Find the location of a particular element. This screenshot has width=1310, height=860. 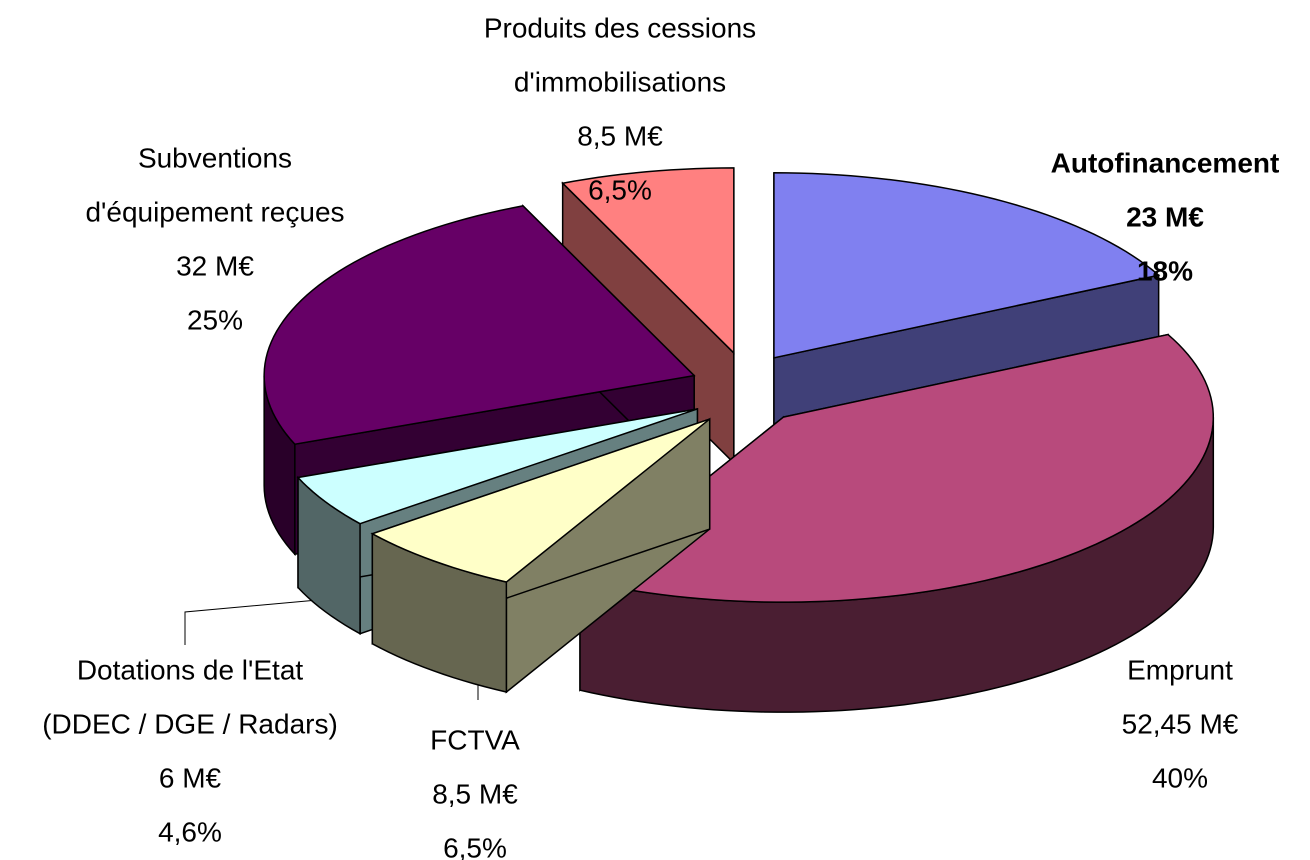

slice-label: (DDEC / DGE / Radars) is located at coordinates (190, 723).